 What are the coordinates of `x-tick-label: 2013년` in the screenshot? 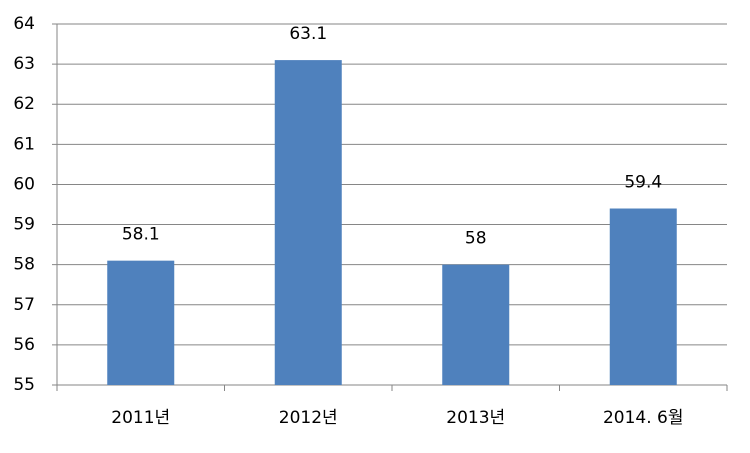 It's located at (475, 418).